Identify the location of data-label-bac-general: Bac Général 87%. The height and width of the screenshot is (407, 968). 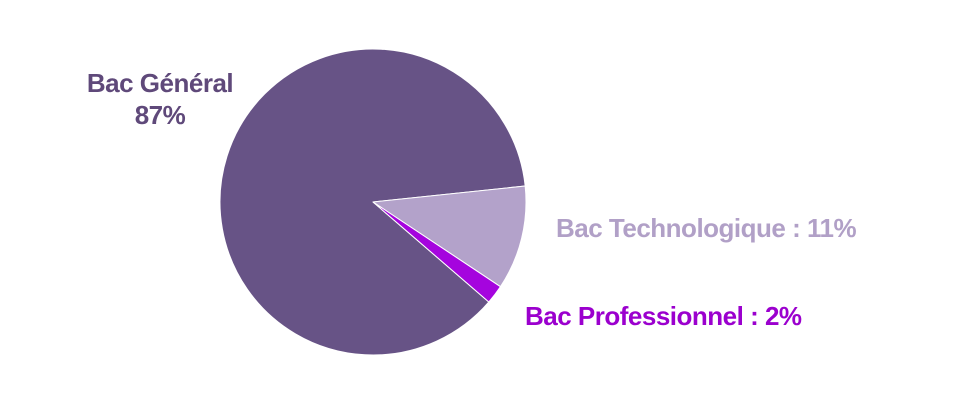
(160, 99).